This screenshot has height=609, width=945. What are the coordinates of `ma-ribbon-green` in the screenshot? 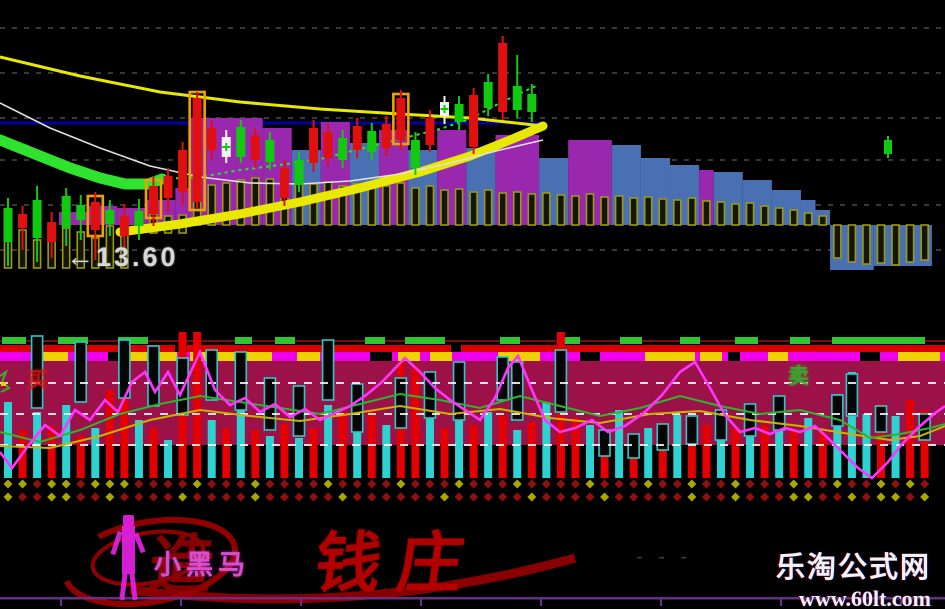 It's located at (84, 162).